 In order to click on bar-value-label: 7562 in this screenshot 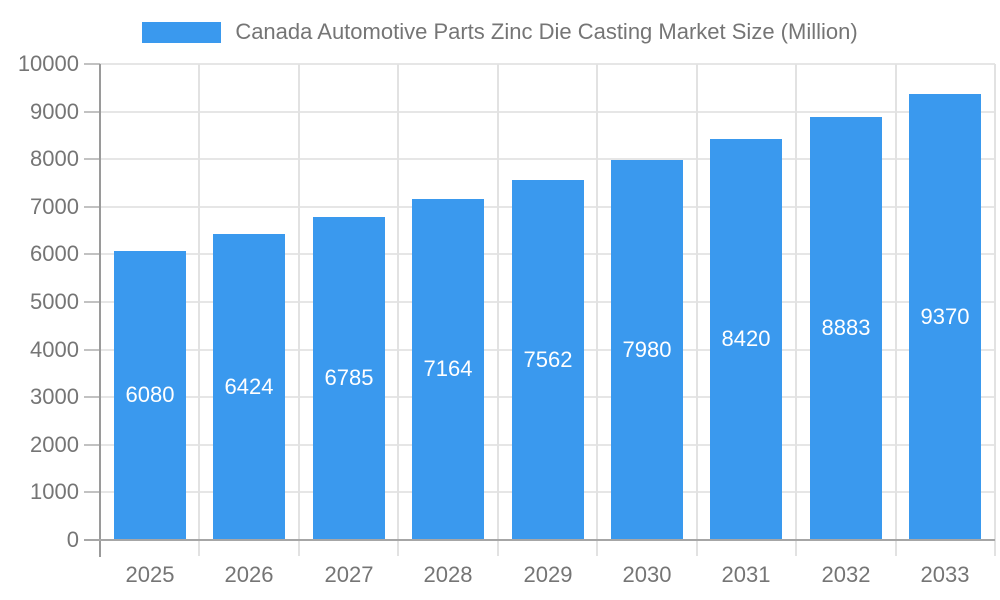, I will do `click(548, 359)`.